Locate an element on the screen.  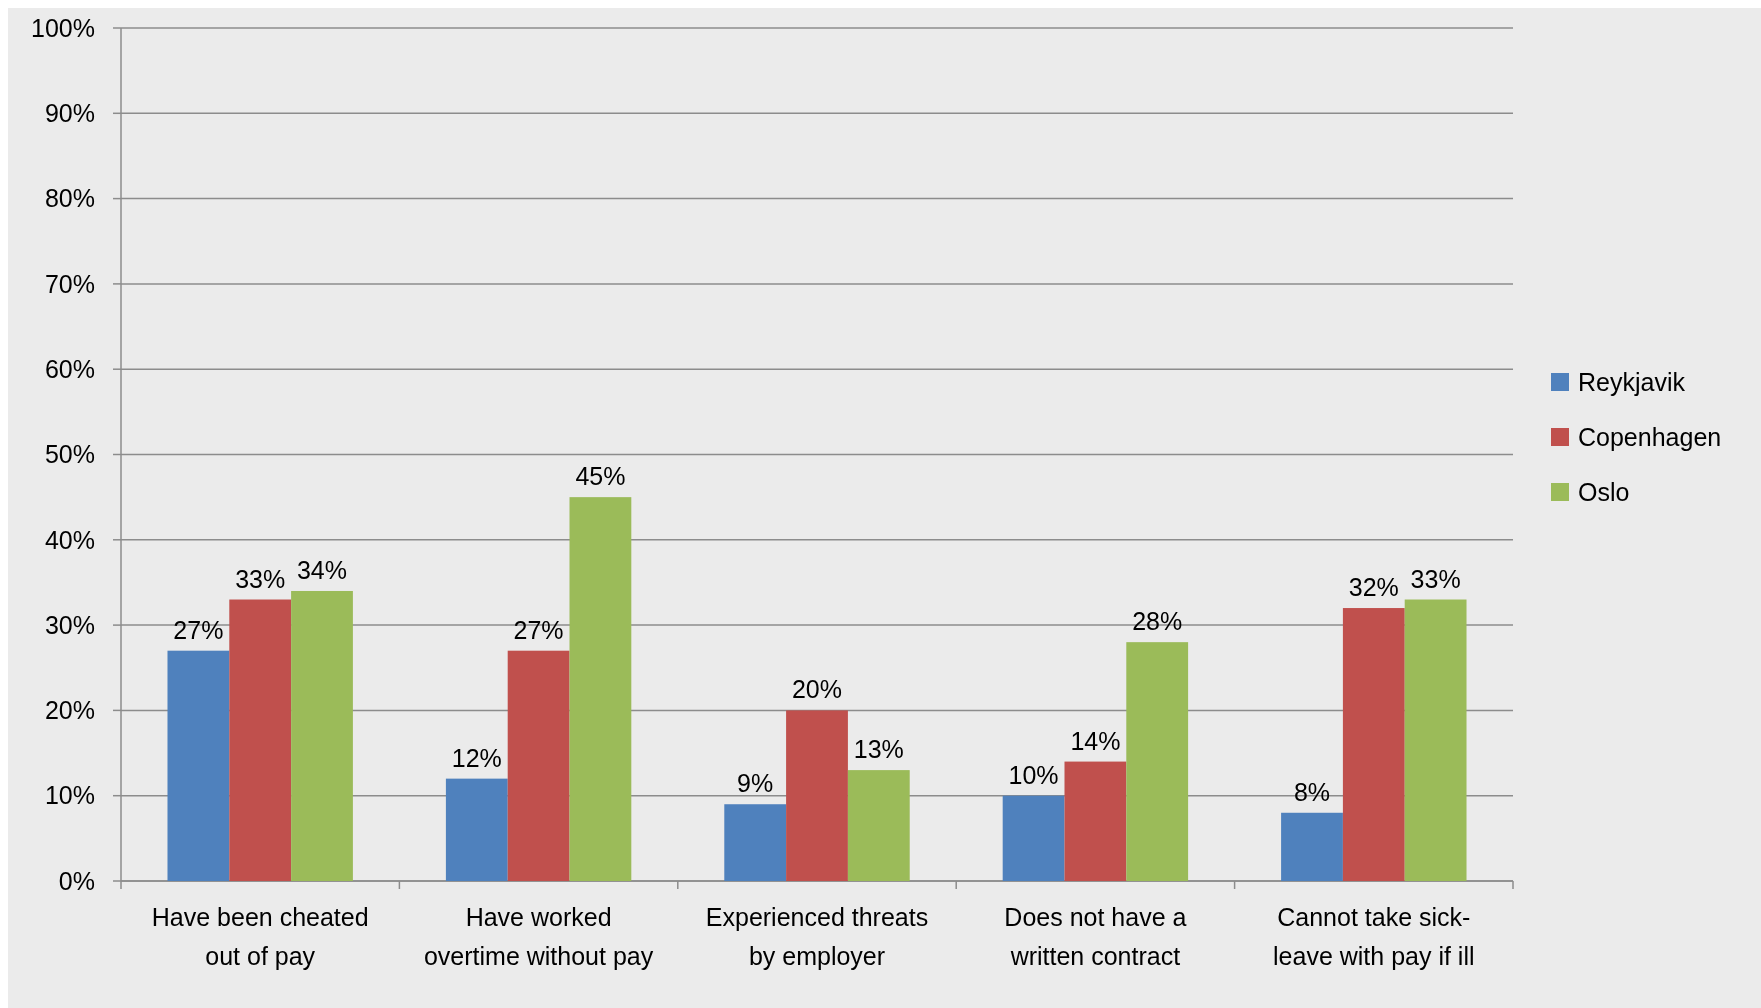
x-tick-label: Have been cheated out of pay is located at coordinates (260, 936).